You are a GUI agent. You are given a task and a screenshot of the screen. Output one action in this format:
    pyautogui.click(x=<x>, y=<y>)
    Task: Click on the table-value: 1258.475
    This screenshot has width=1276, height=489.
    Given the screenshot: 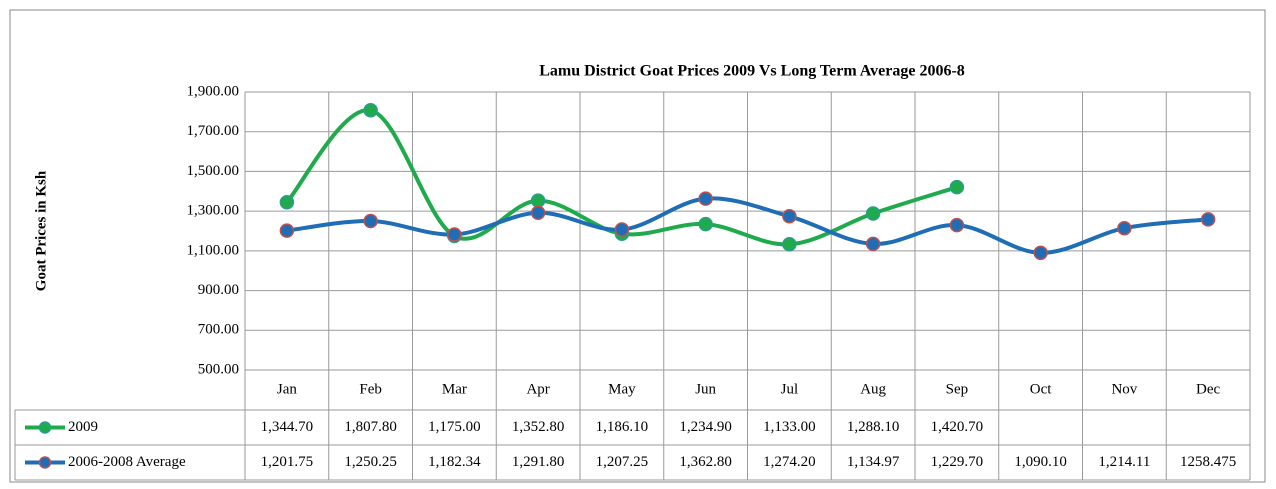 What is the action you would take?
    pyautogui.click(x=1208, y=462)
    